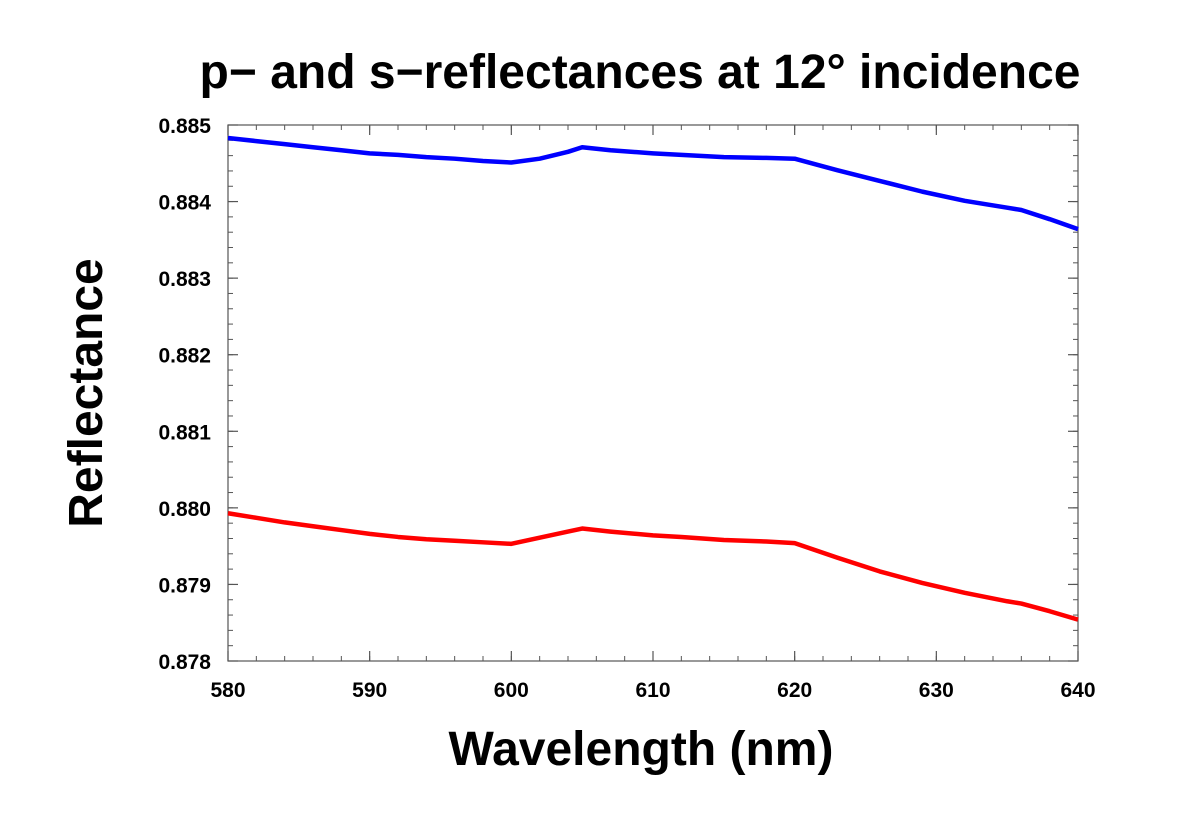 Image resolution: width=1194 pixels, height=819 pixels. What do you see at coordinates (794, 690) in the screenshot?
I see `x-tick-label: 620` at bounding box center [794, 690].